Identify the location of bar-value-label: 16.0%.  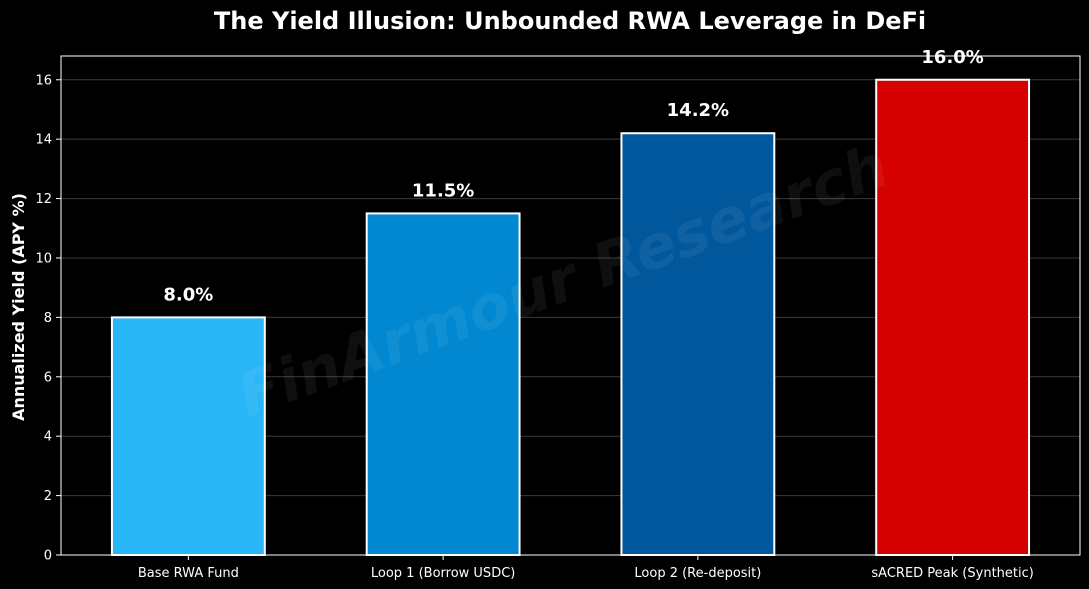
(952, 57).